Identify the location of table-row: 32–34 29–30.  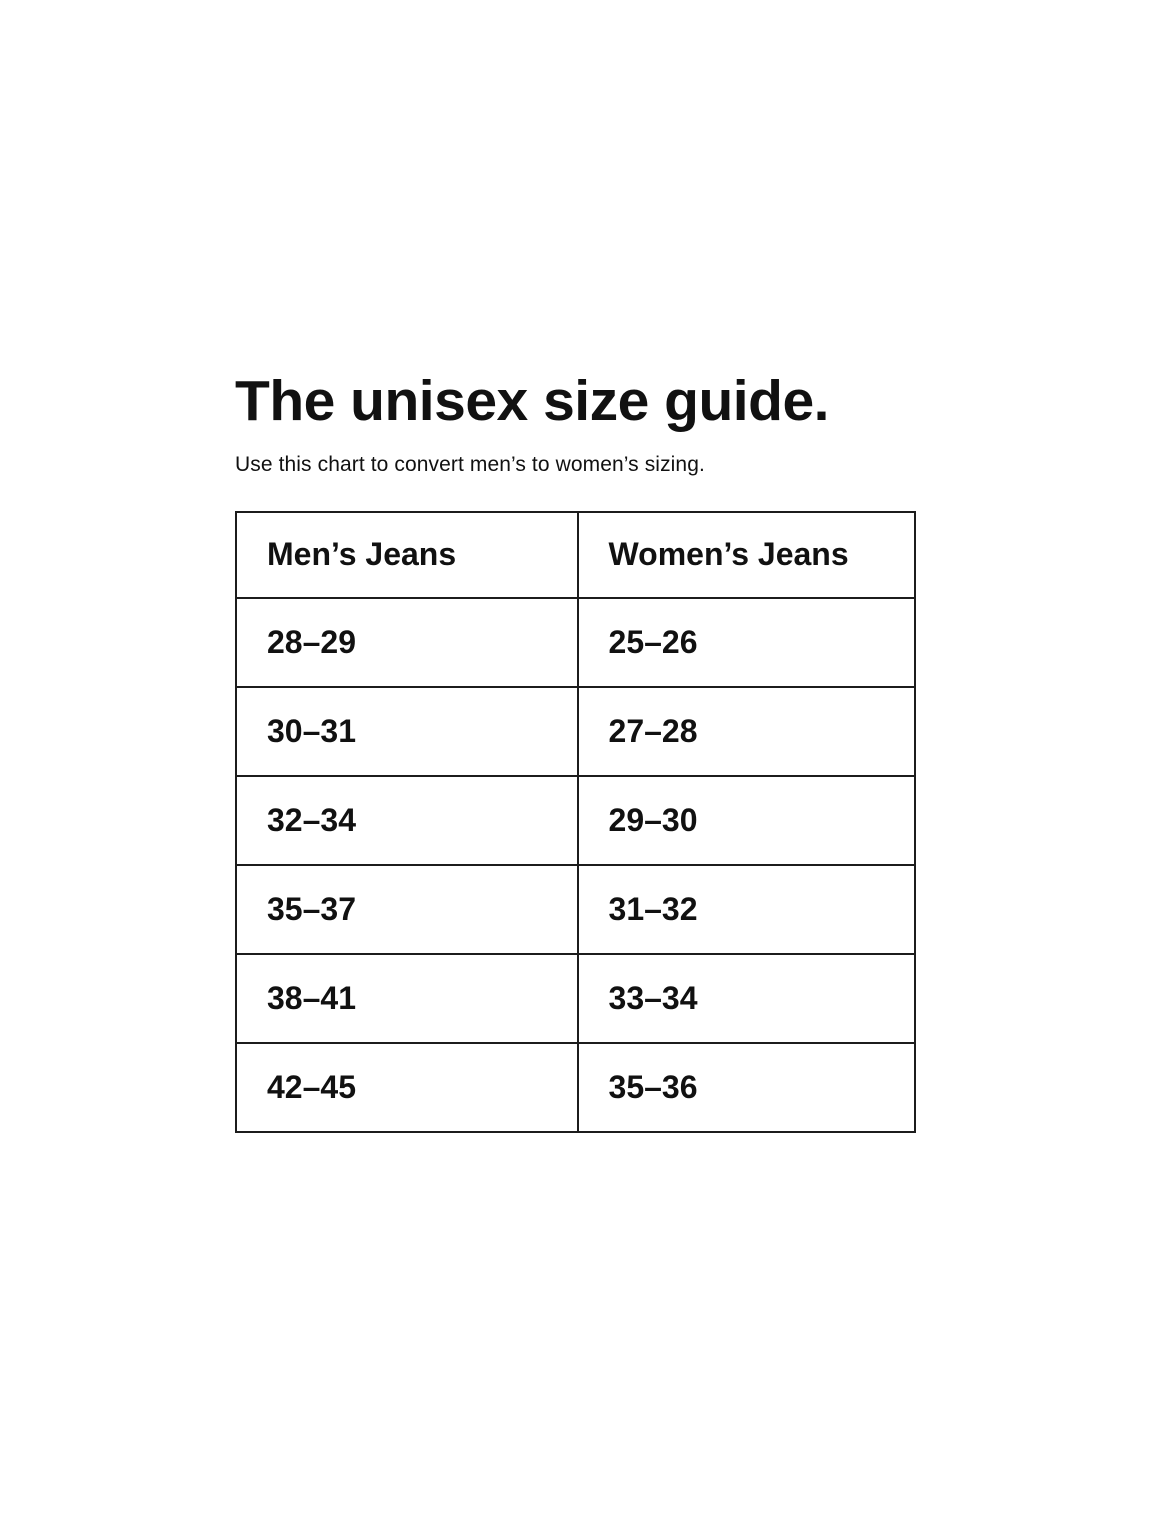
(576, 820).